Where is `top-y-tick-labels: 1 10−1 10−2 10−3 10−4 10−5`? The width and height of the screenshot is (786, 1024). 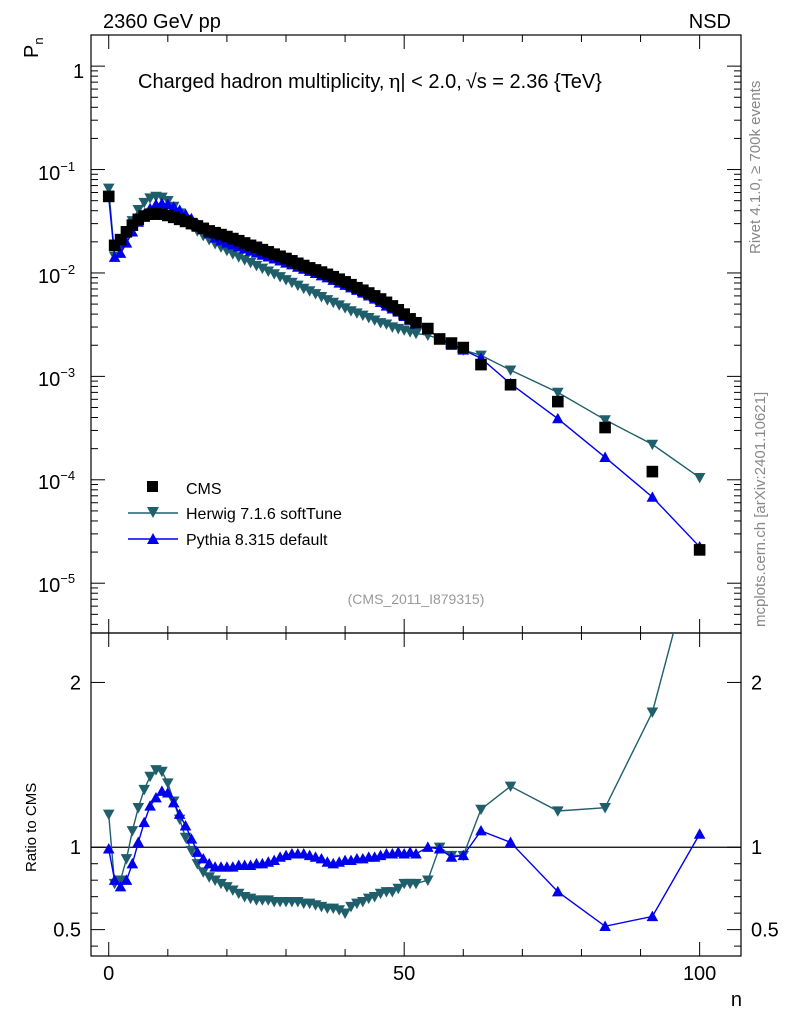 top-y-tick-labels: 1 10−1 10−2 10−3 10−4 10−5 is located at coordinates (61, 329).